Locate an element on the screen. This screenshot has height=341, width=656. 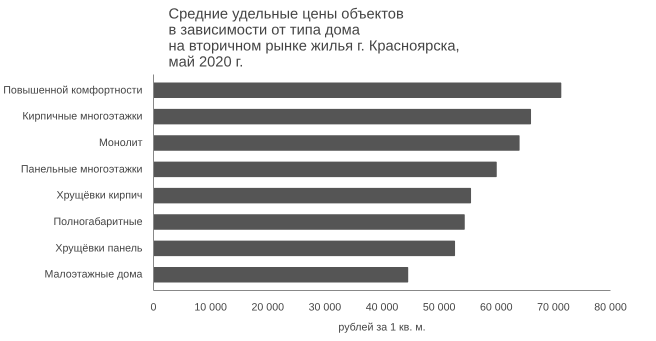
x-tick-label: 80 000 is located at coordinates (610, 308).